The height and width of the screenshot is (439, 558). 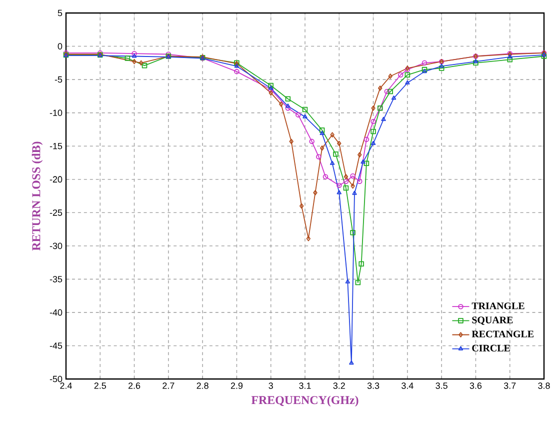 I want to click on y-tick-label: -10, so click(x=56, y=113).